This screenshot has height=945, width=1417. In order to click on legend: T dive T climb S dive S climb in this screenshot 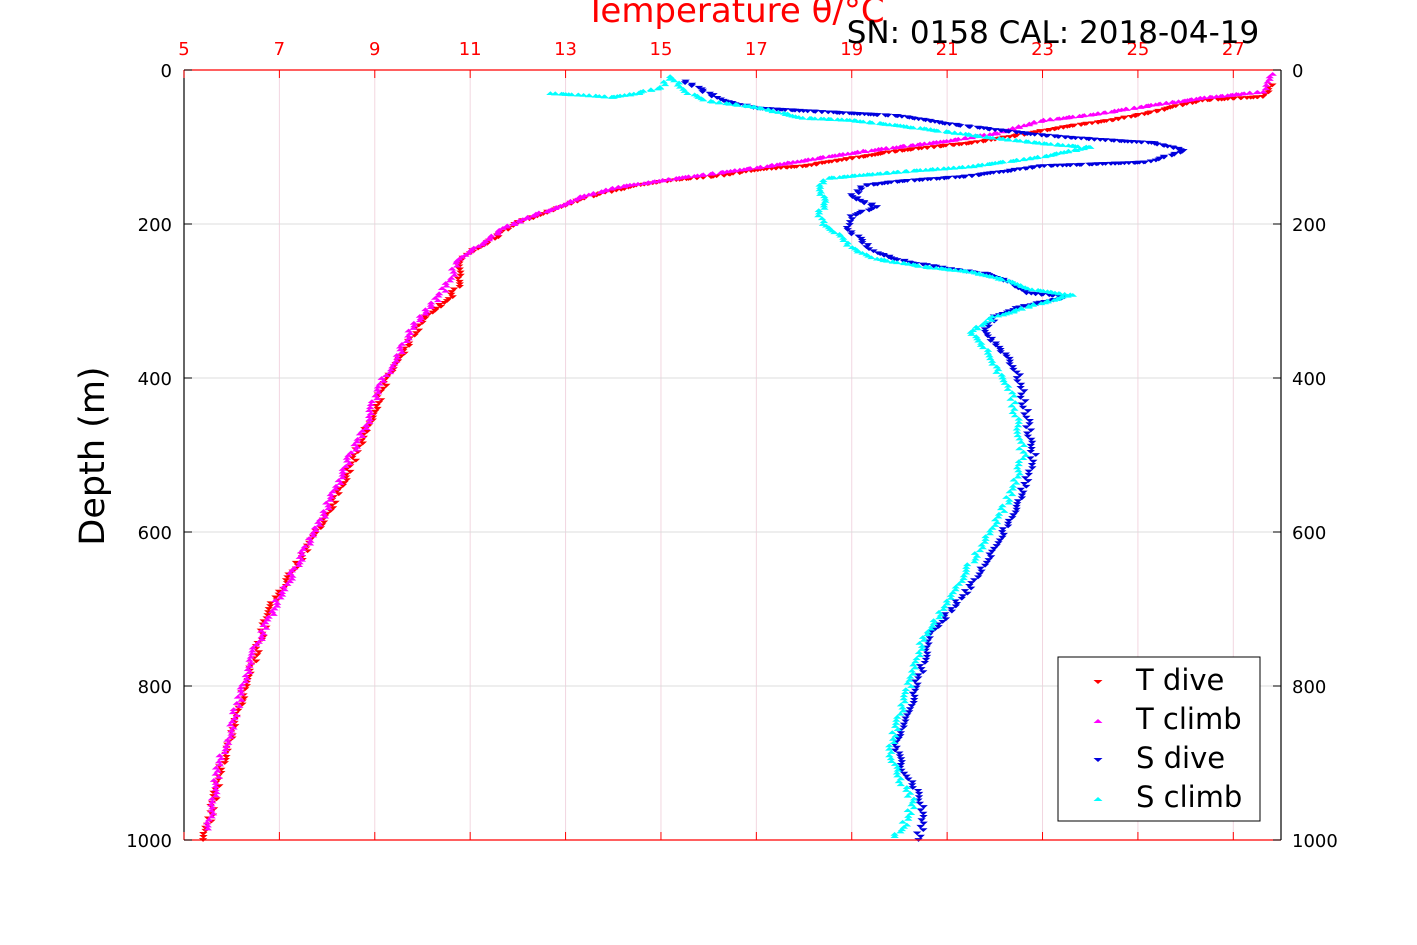, I will do `click(1159, 739)`.